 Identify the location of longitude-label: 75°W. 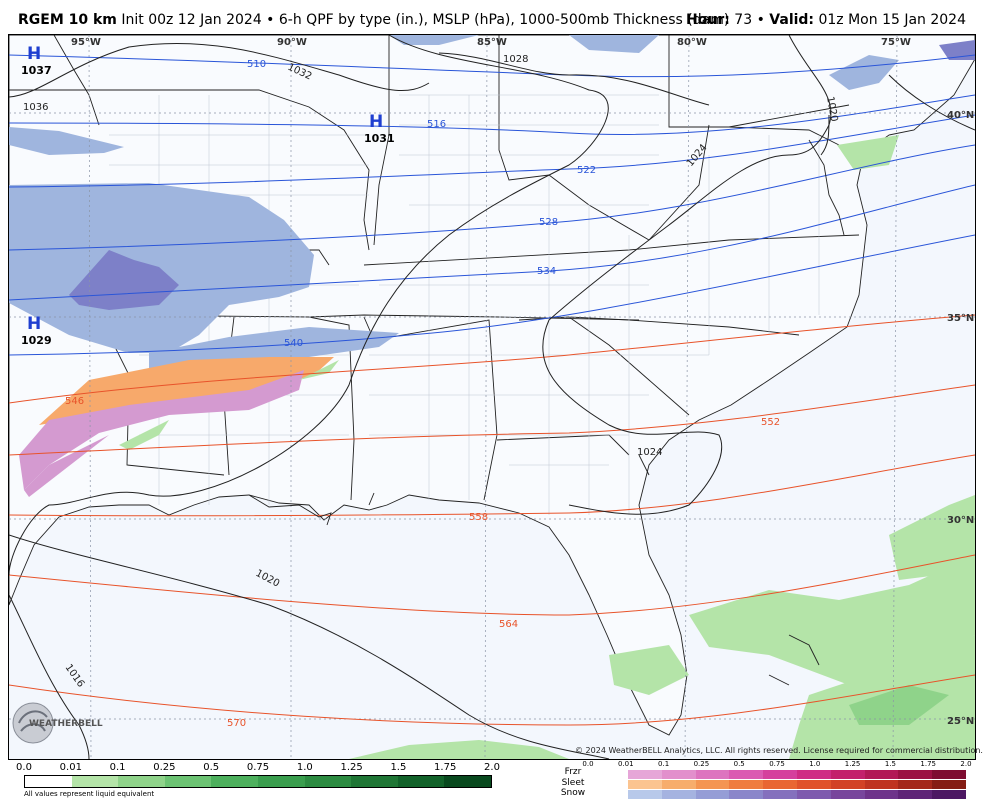
(896, 42).